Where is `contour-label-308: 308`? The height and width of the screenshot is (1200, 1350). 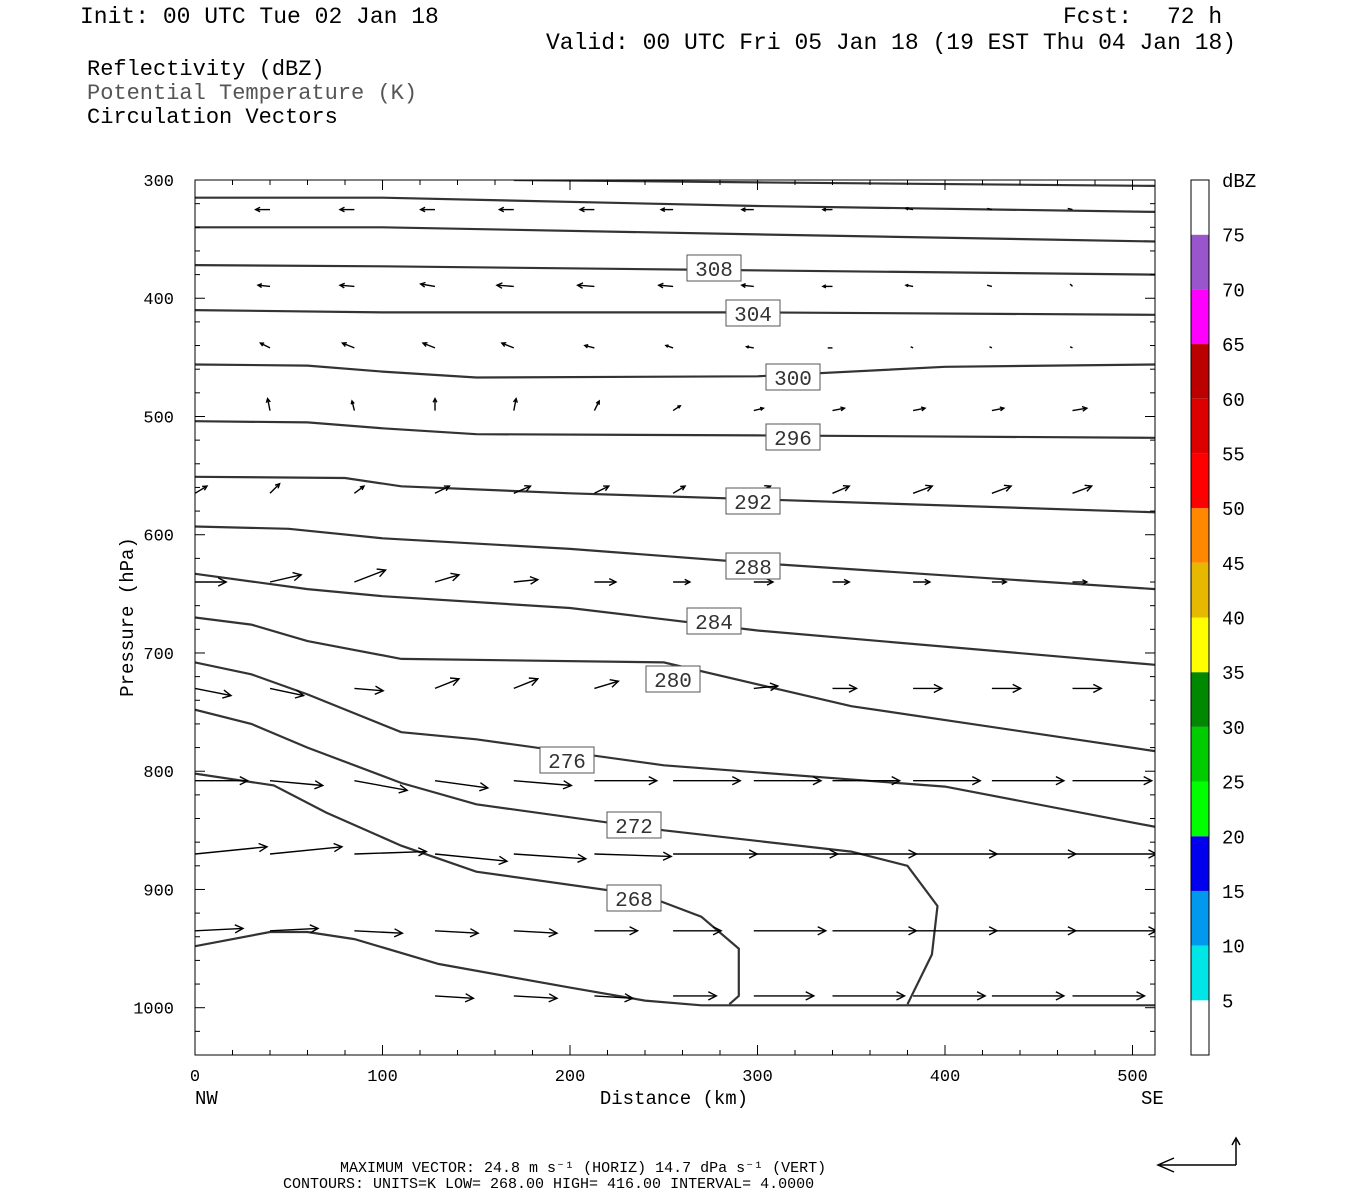 contour-label-308: 308 is located at coordinates (714, 268).